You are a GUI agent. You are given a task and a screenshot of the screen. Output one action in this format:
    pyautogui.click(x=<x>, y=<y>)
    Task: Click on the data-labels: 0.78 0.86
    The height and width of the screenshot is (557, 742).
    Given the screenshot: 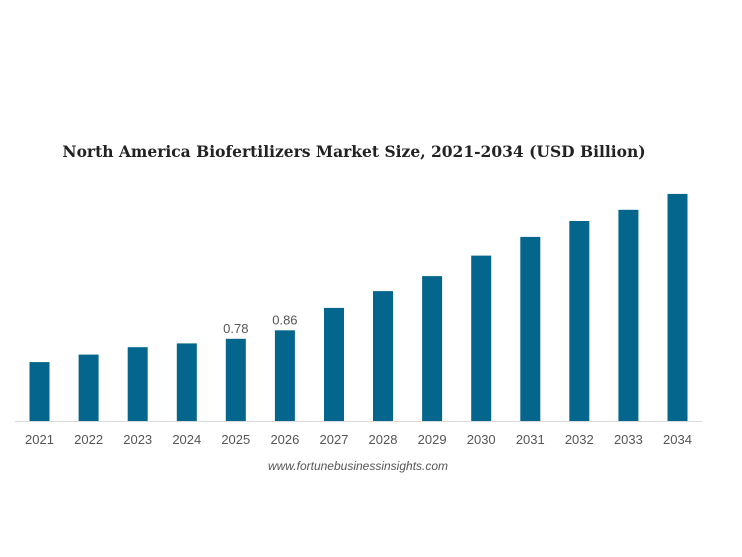 What is the action you would take?
    pyautogui.click(x=260, y=324)
    